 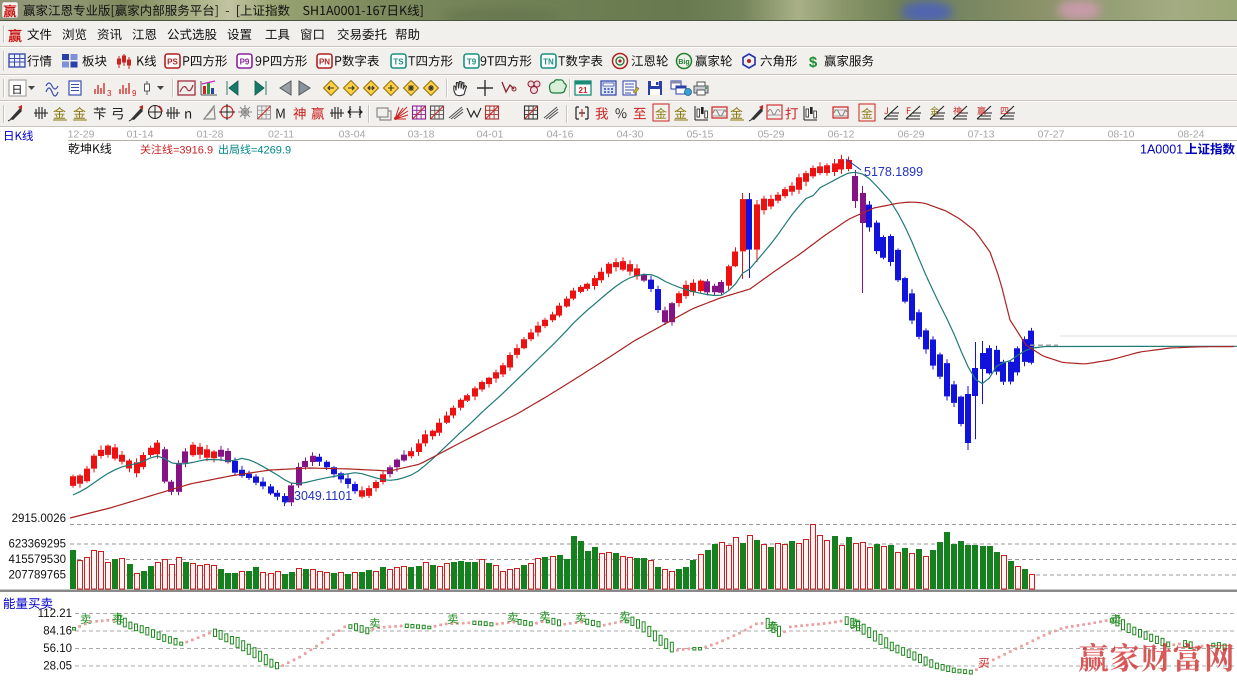 I want to click on svg-text: 05-15, so click(x=700, y=135).